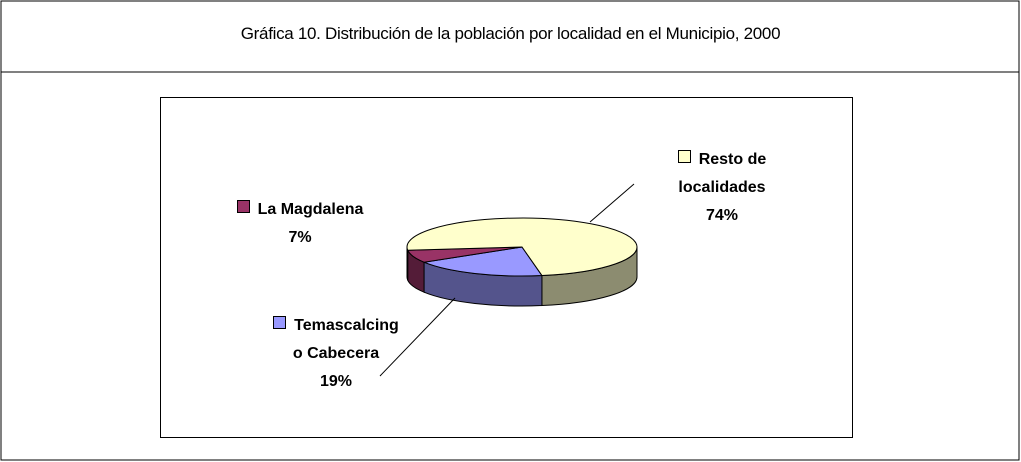 The image size is (1021, 462). Describe the element at coordinates (336, 381) in the screenshot. I see `value-label: 19%` at that location.